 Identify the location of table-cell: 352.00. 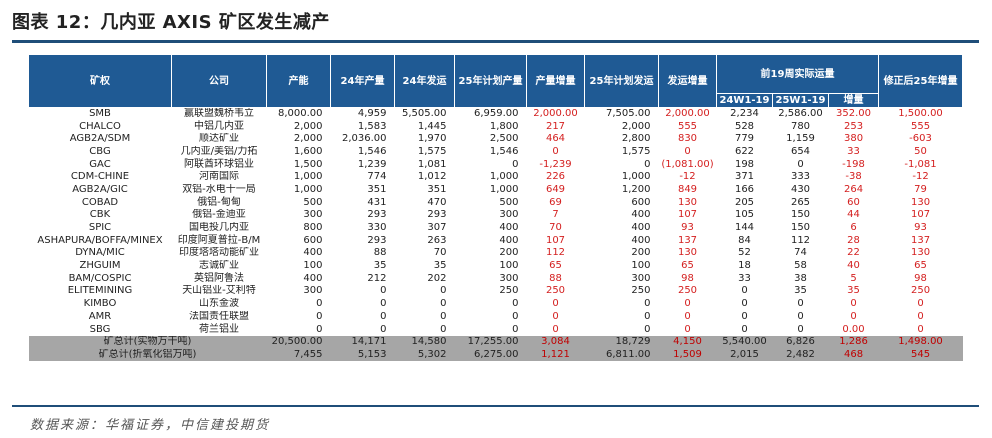
(854, 114).